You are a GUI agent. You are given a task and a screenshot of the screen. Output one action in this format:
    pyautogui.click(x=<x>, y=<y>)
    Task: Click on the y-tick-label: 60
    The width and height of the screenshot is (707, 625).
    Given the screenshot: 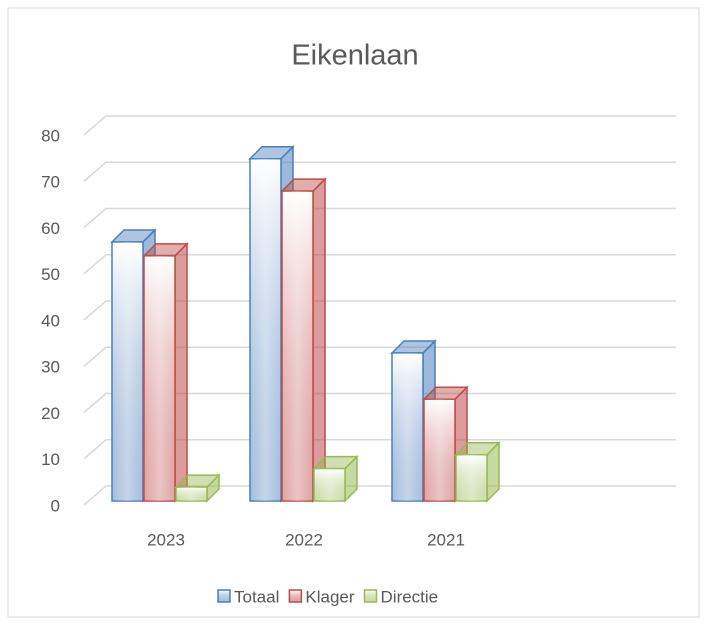 What is the action you would take?
    pyautogui.click(x=50, y=228)
    